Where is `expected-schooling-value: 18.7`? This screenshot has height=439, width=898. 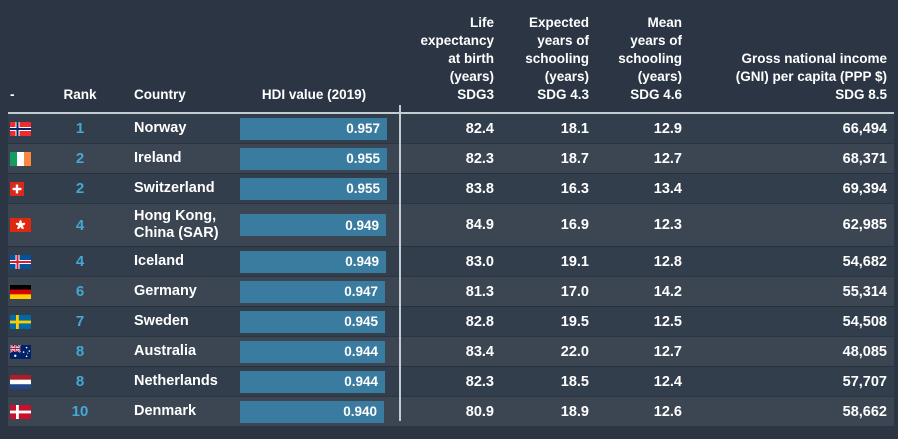
expected-schooling-value: 18.7 is located at coordinates (574, 158).